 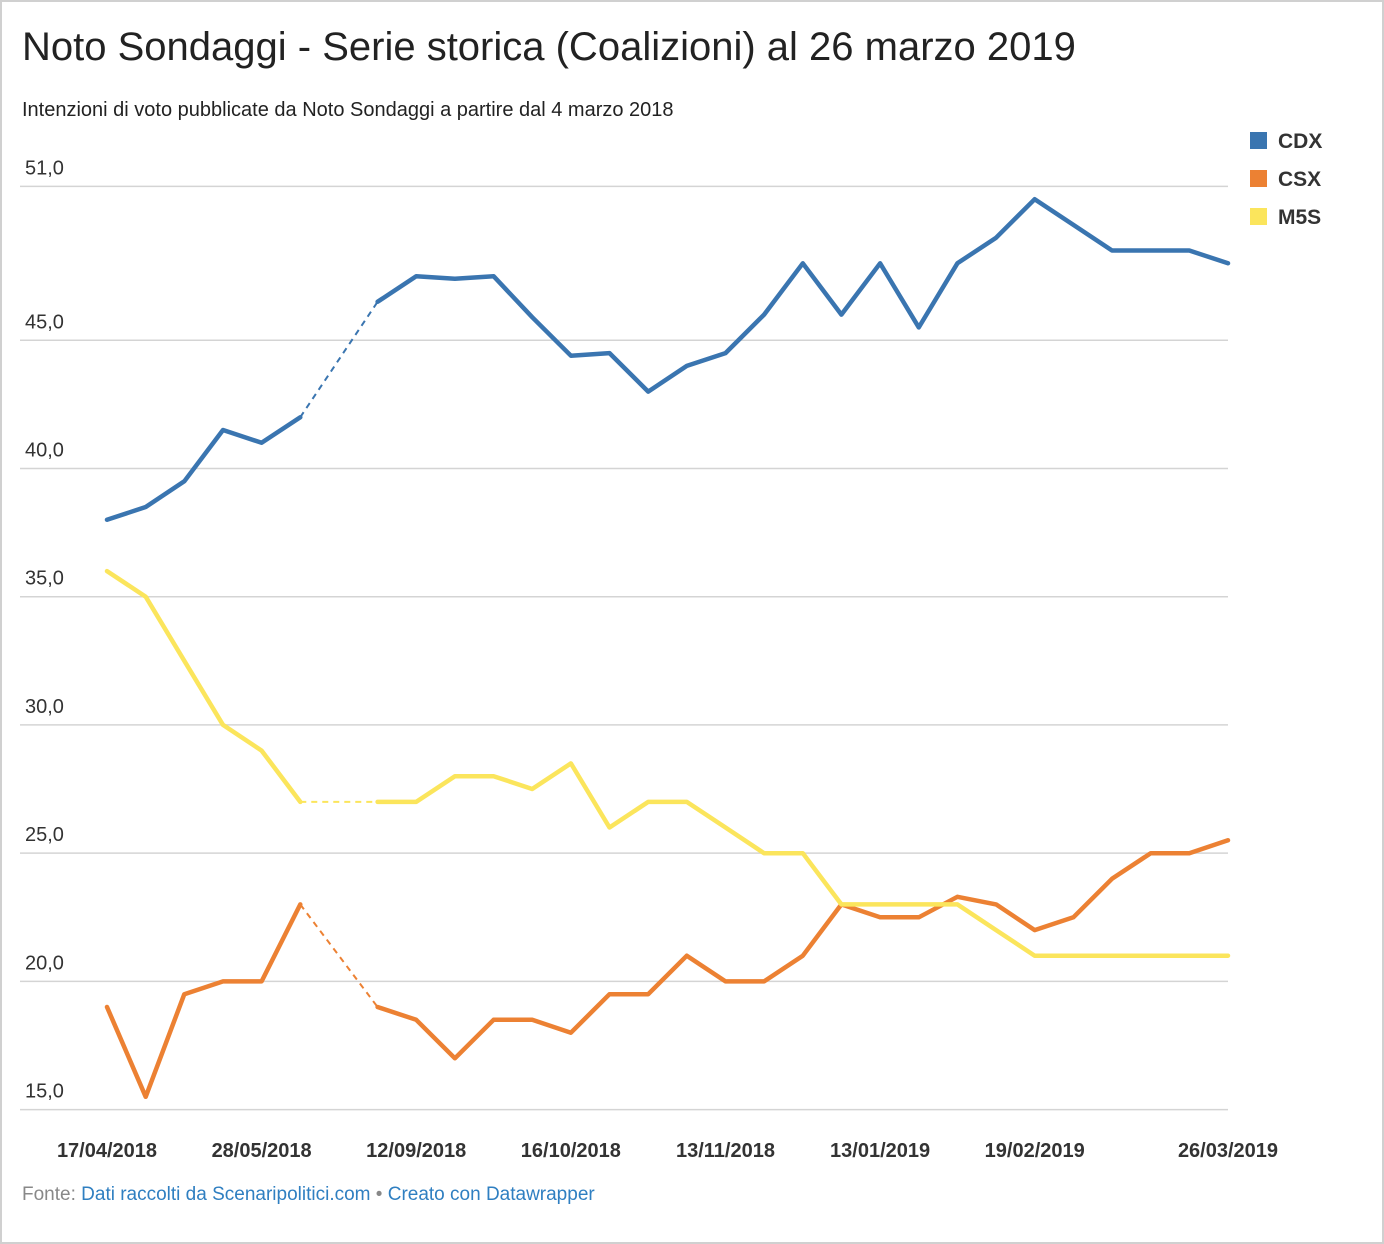 I want to click on gap-connector, so click(x=339, y=359).